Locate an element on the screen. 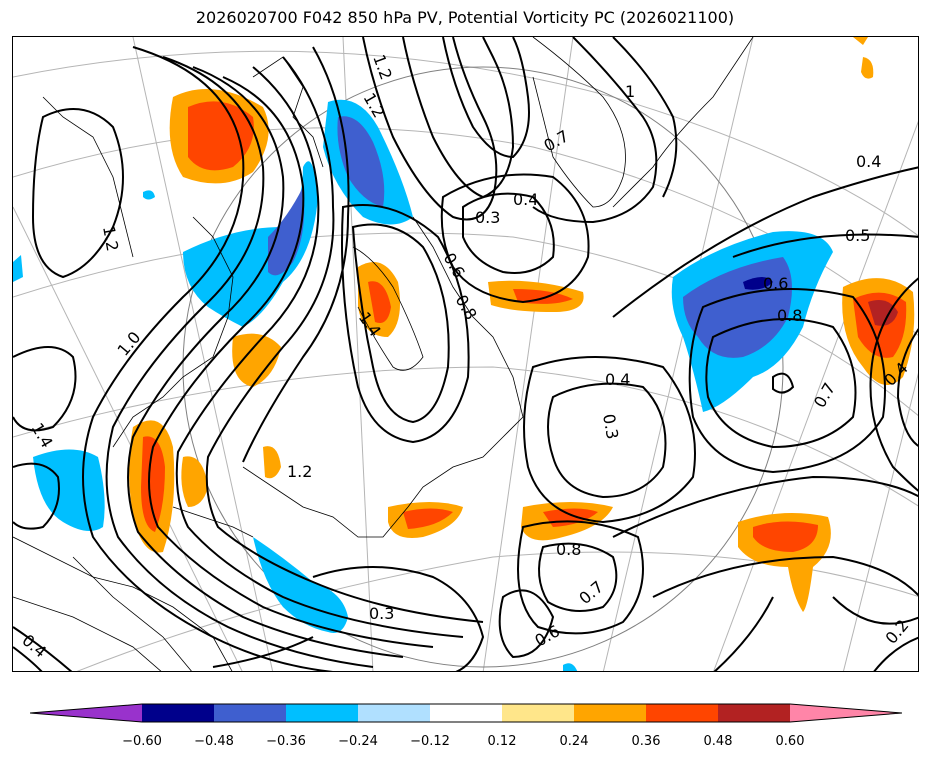 This screenshot has height=762, width=930. colorbar-outline is located at coordinates (466, 713).